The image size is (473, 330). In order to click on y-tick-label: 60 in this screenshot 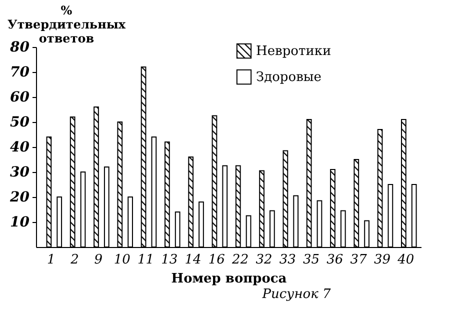, I will do `click(20, 98)`.